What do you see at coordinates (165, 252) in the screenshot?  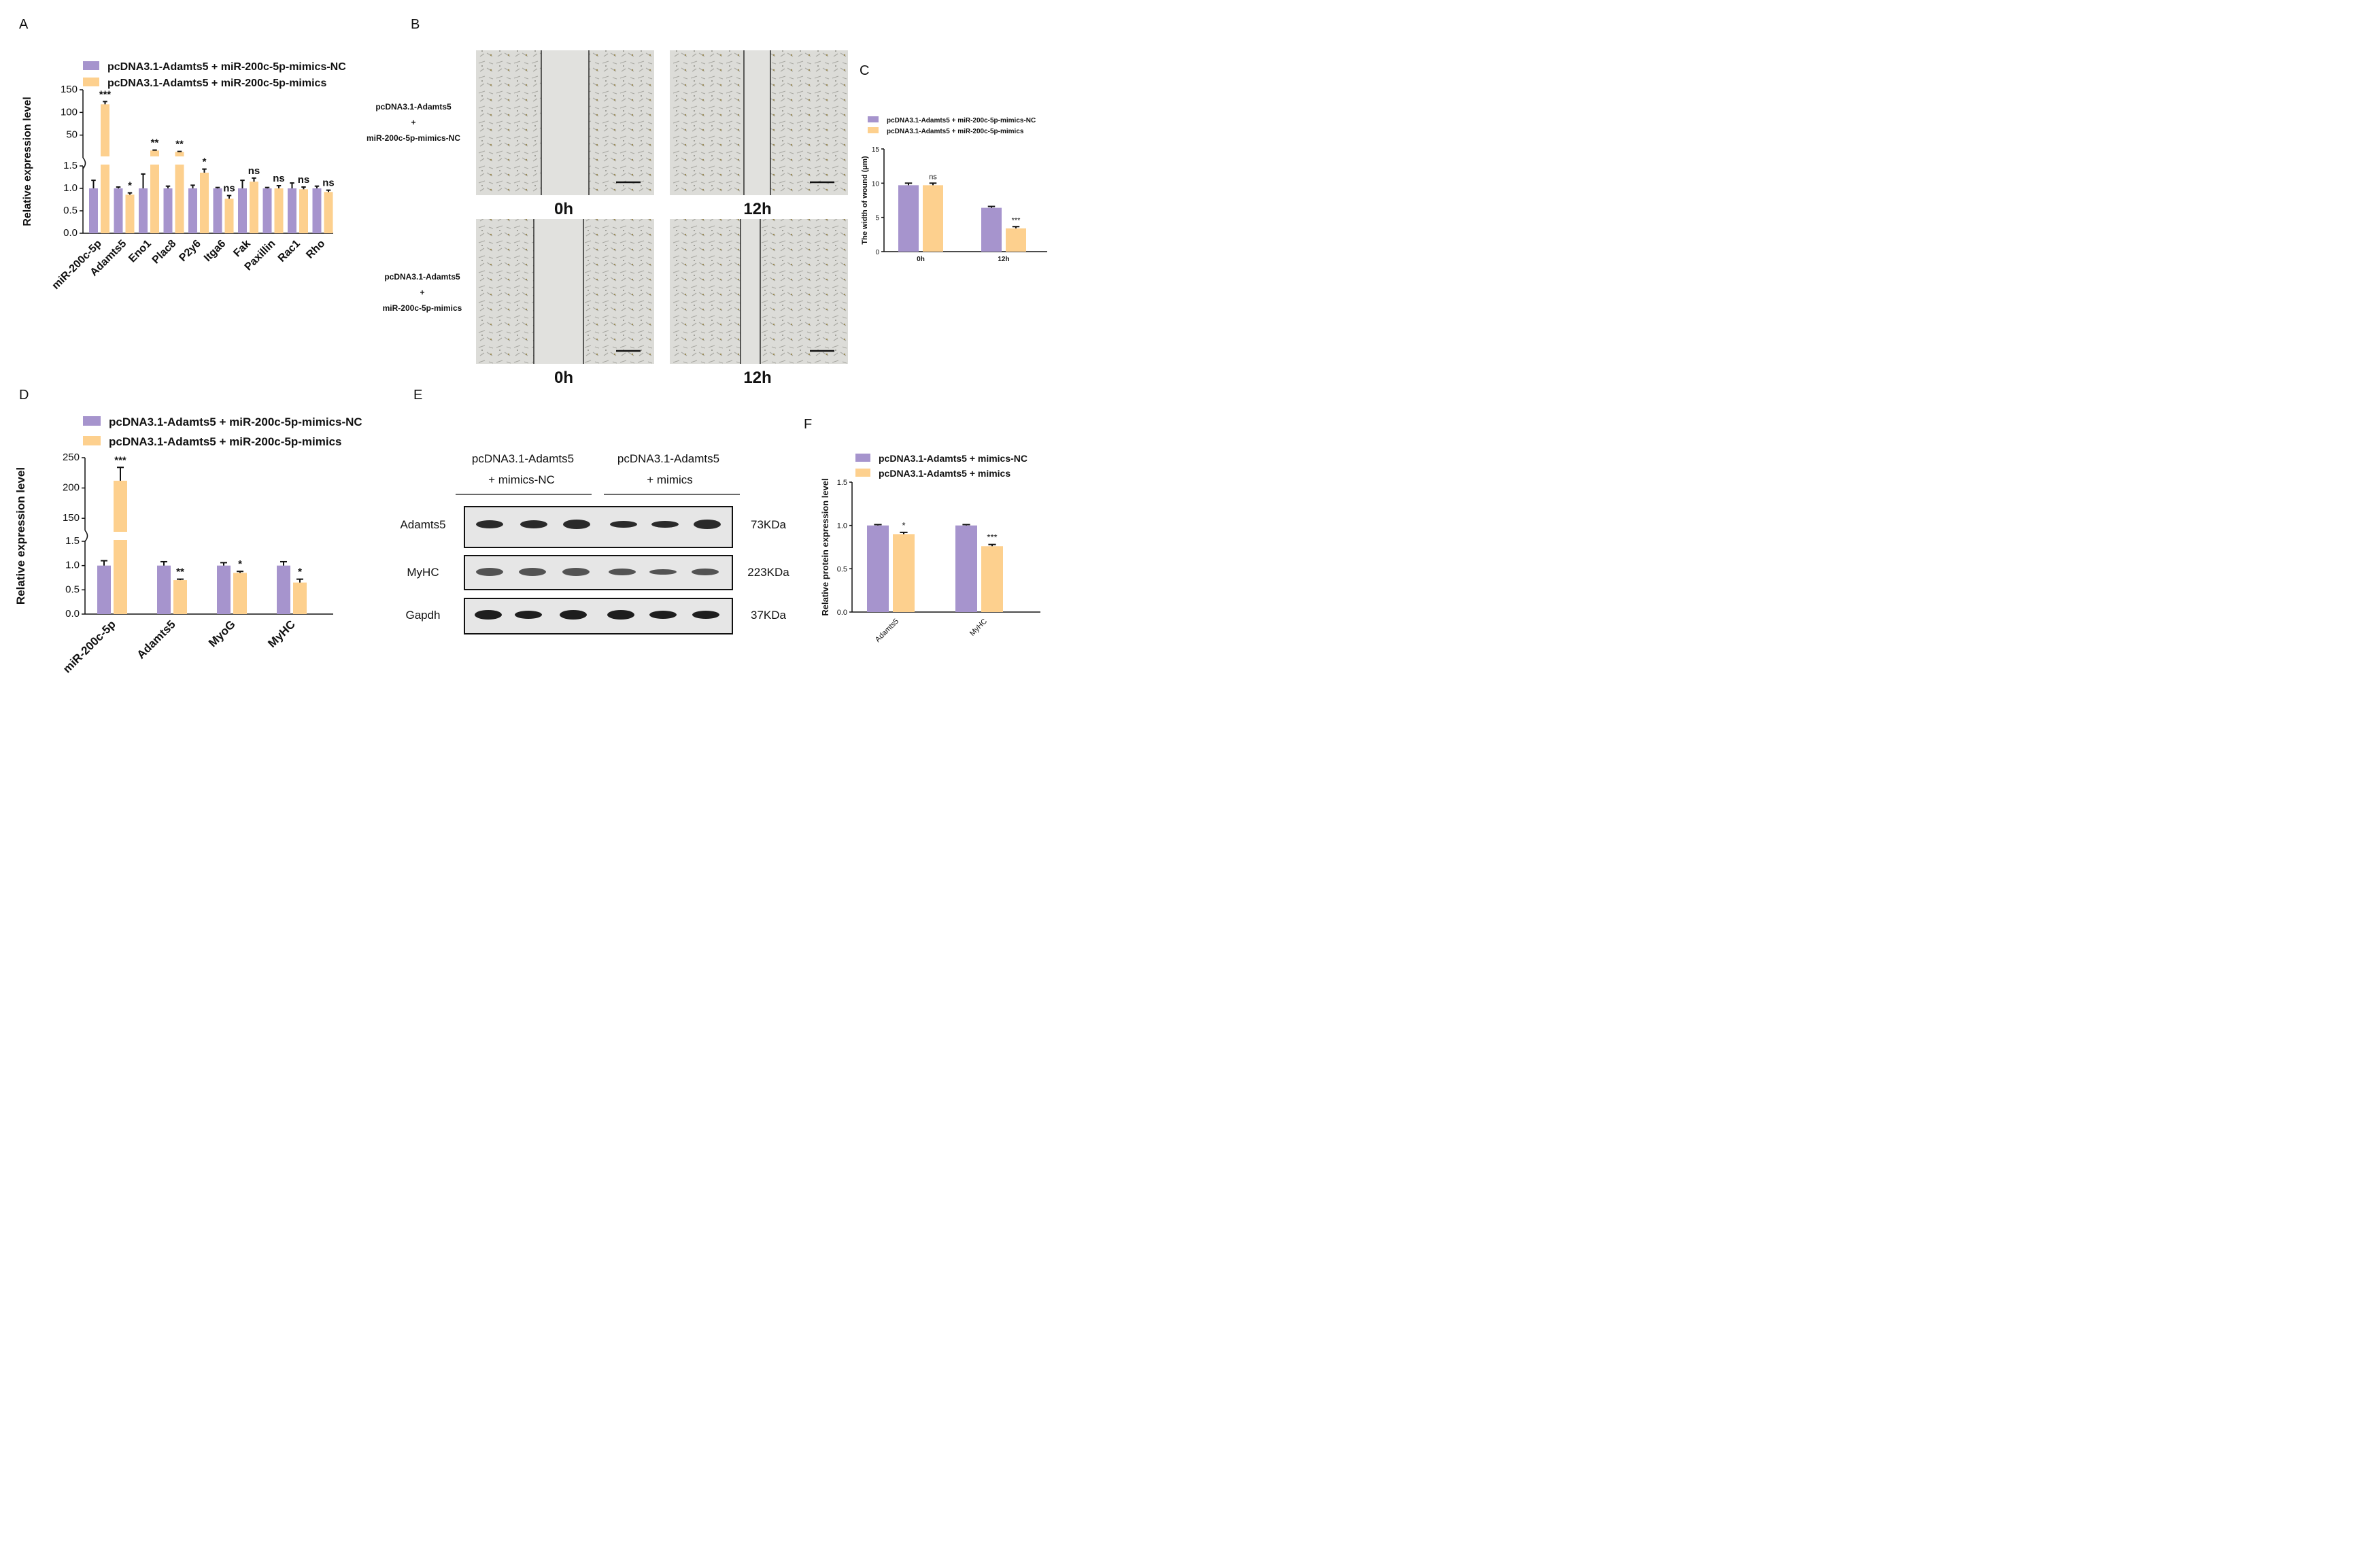 I see `x-tick-label: Plac8` at bounding box center [165, 252].